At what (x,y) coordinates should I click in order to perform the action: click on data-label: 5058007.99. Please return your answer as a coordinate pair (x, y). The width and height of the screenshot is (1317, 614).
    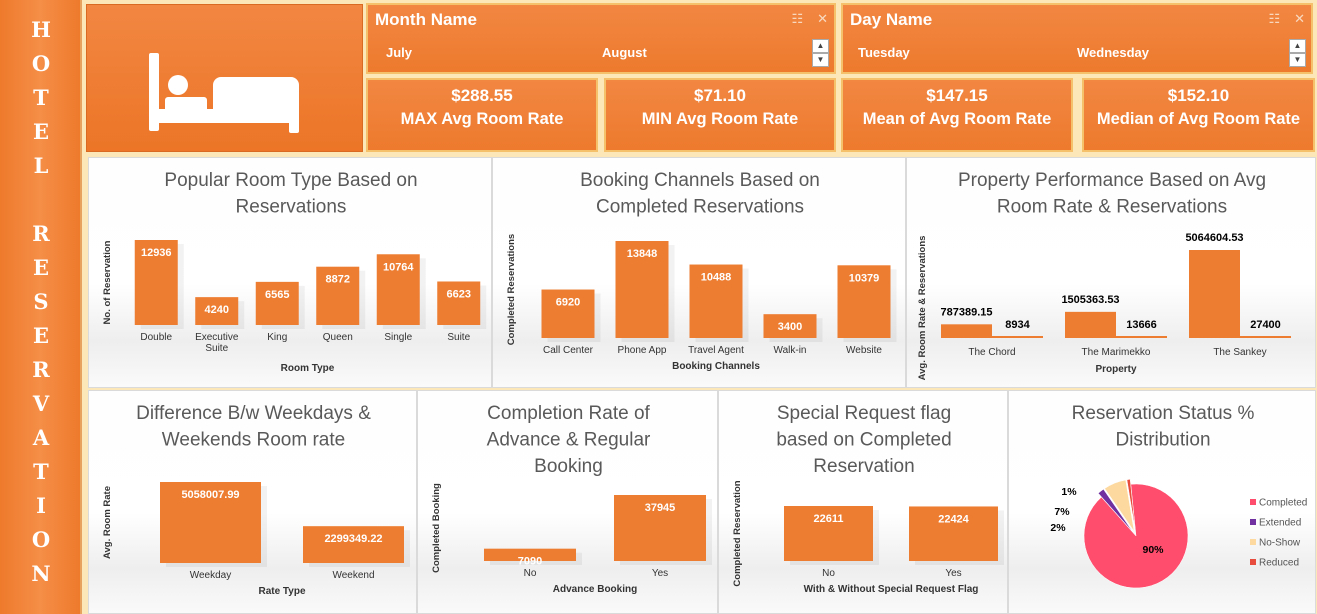
    Looking at the image, I should click on (210, 495).